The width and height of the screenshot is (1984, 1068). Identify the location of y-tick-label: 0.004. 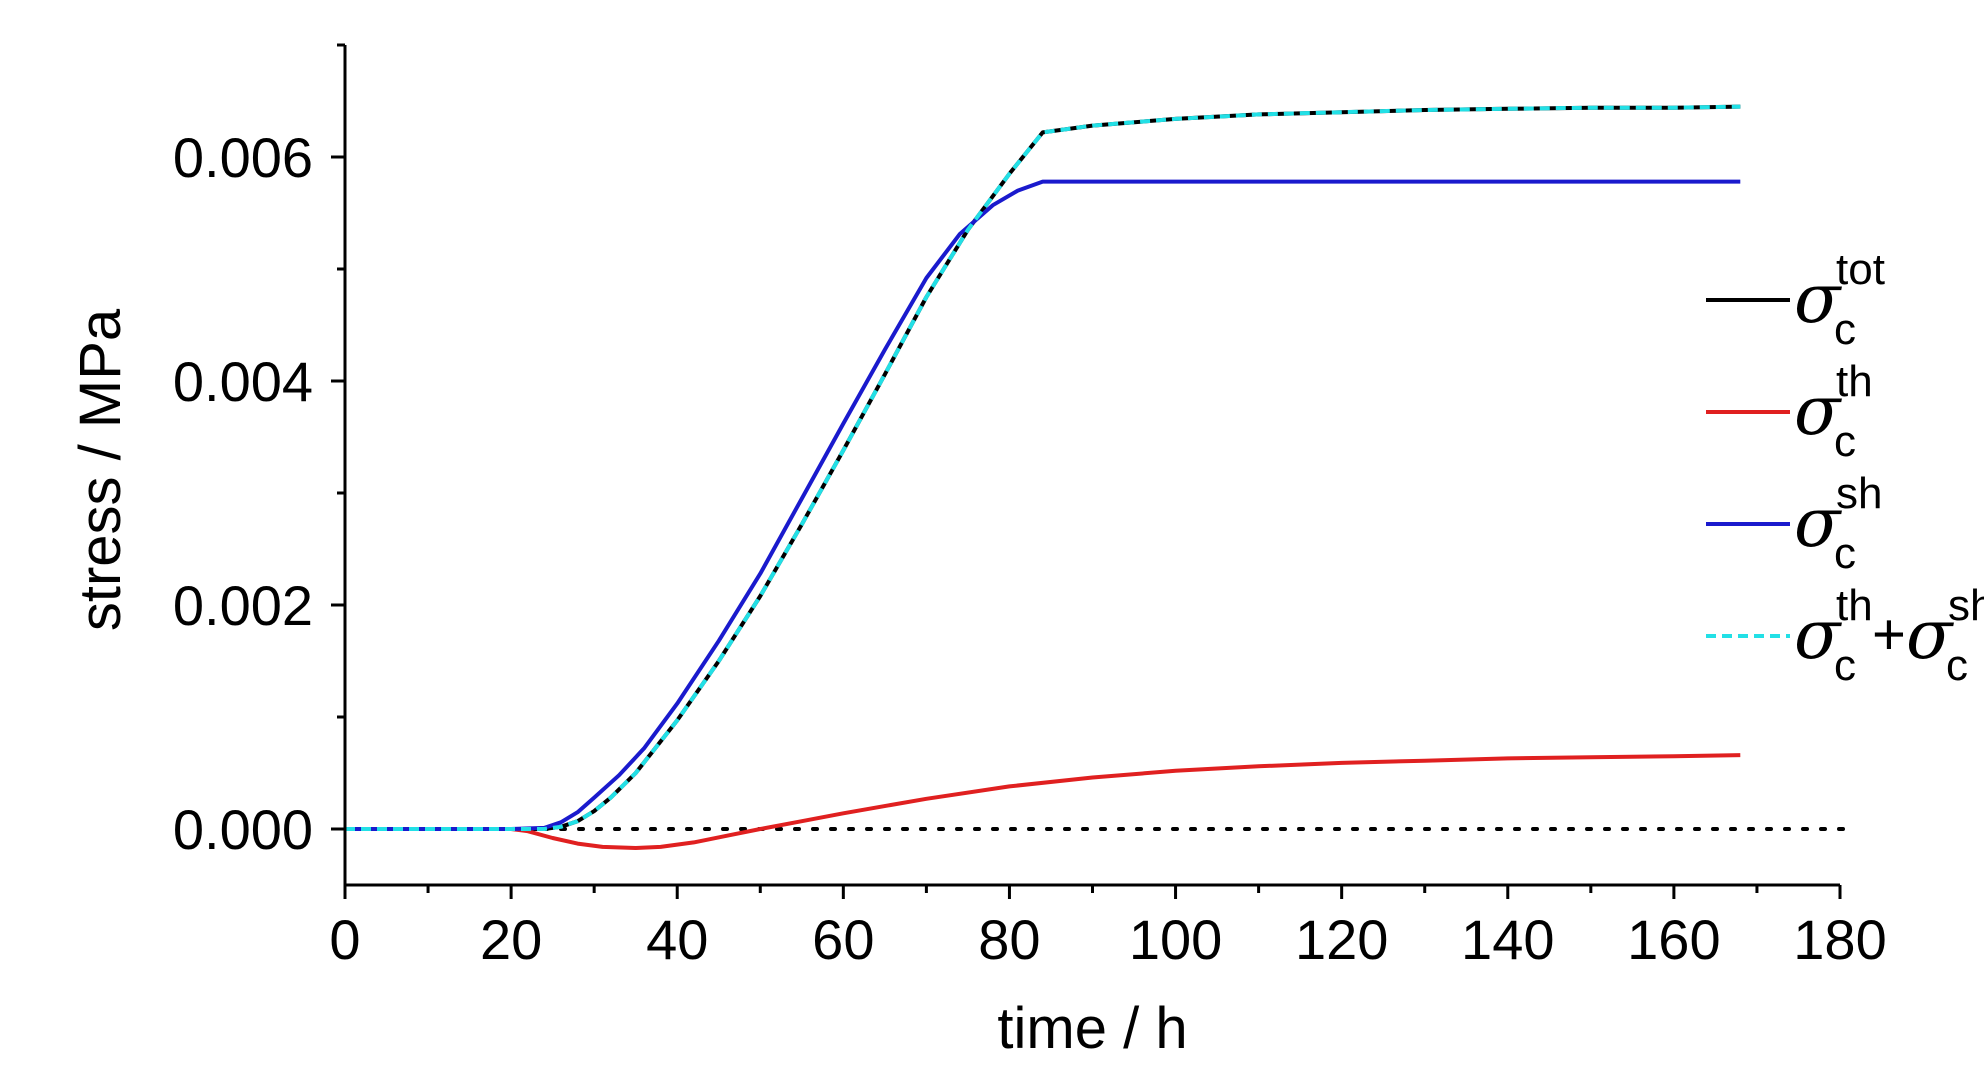
(243, 381).